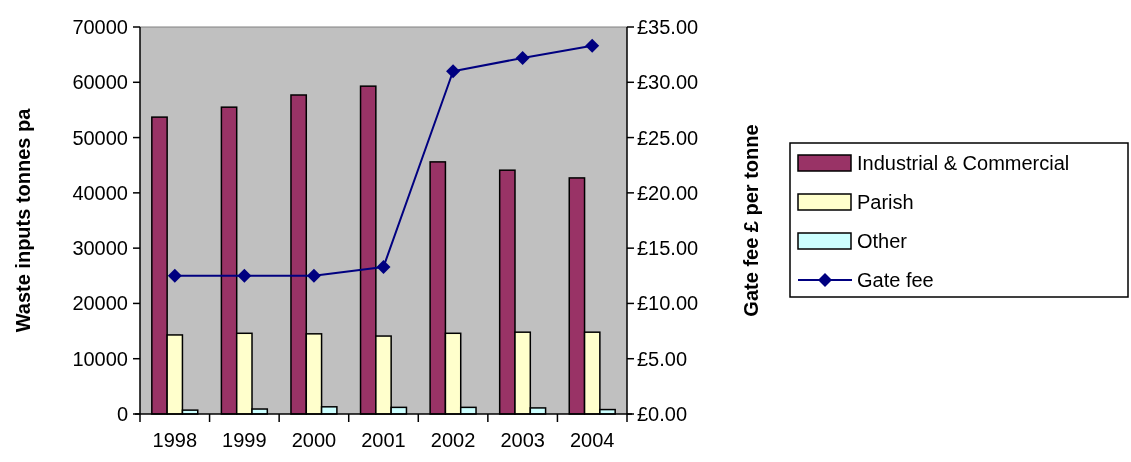 The image size is (1131, 462). Describe the element at coordinates (100, 303) in the screenshot. I see `y-tick-label: 20000` at that location.